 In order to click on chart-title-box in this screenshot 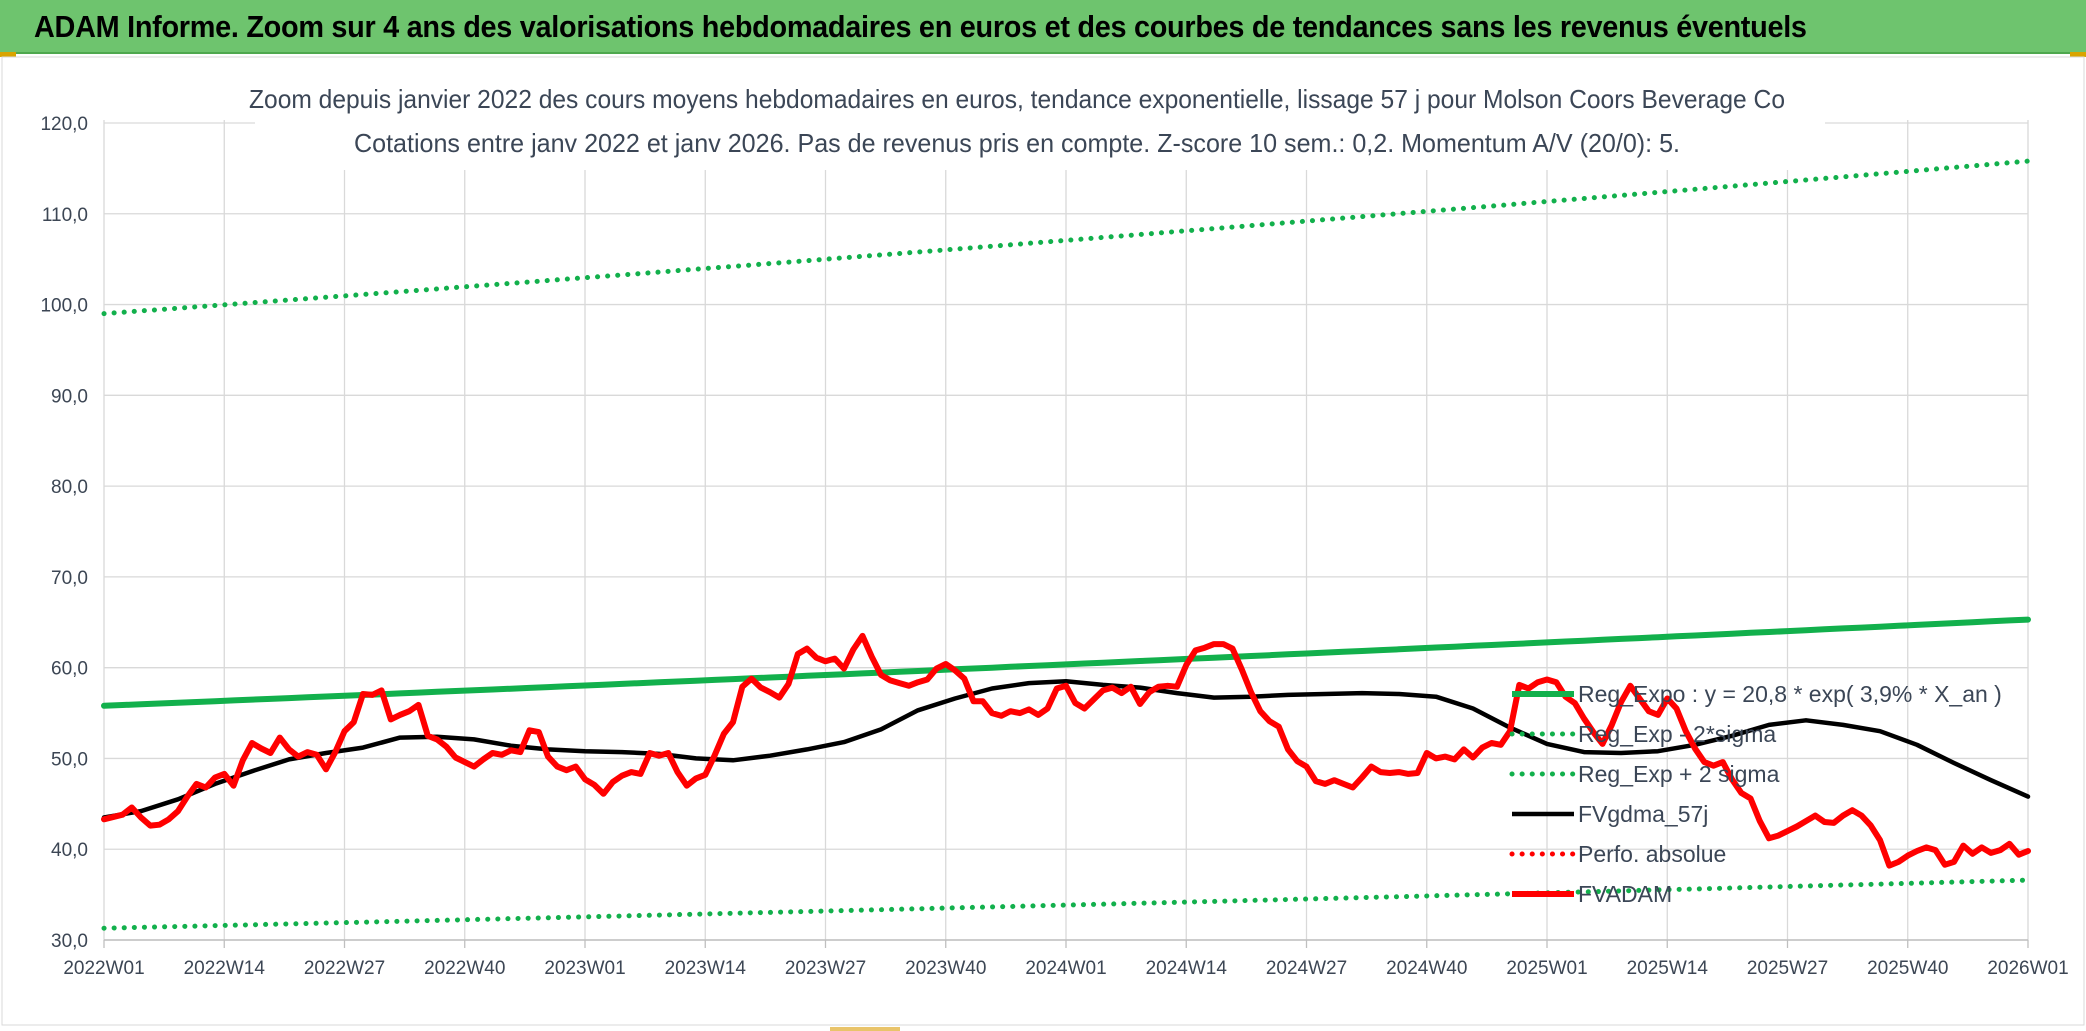, I will do `click(1040, 124)`.